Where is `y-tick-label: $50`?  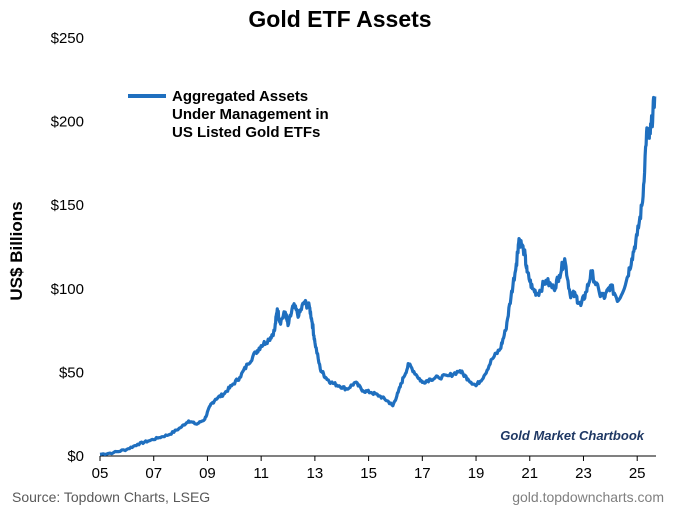 y-tick-label: $50 is located at coordinates (71, 372).